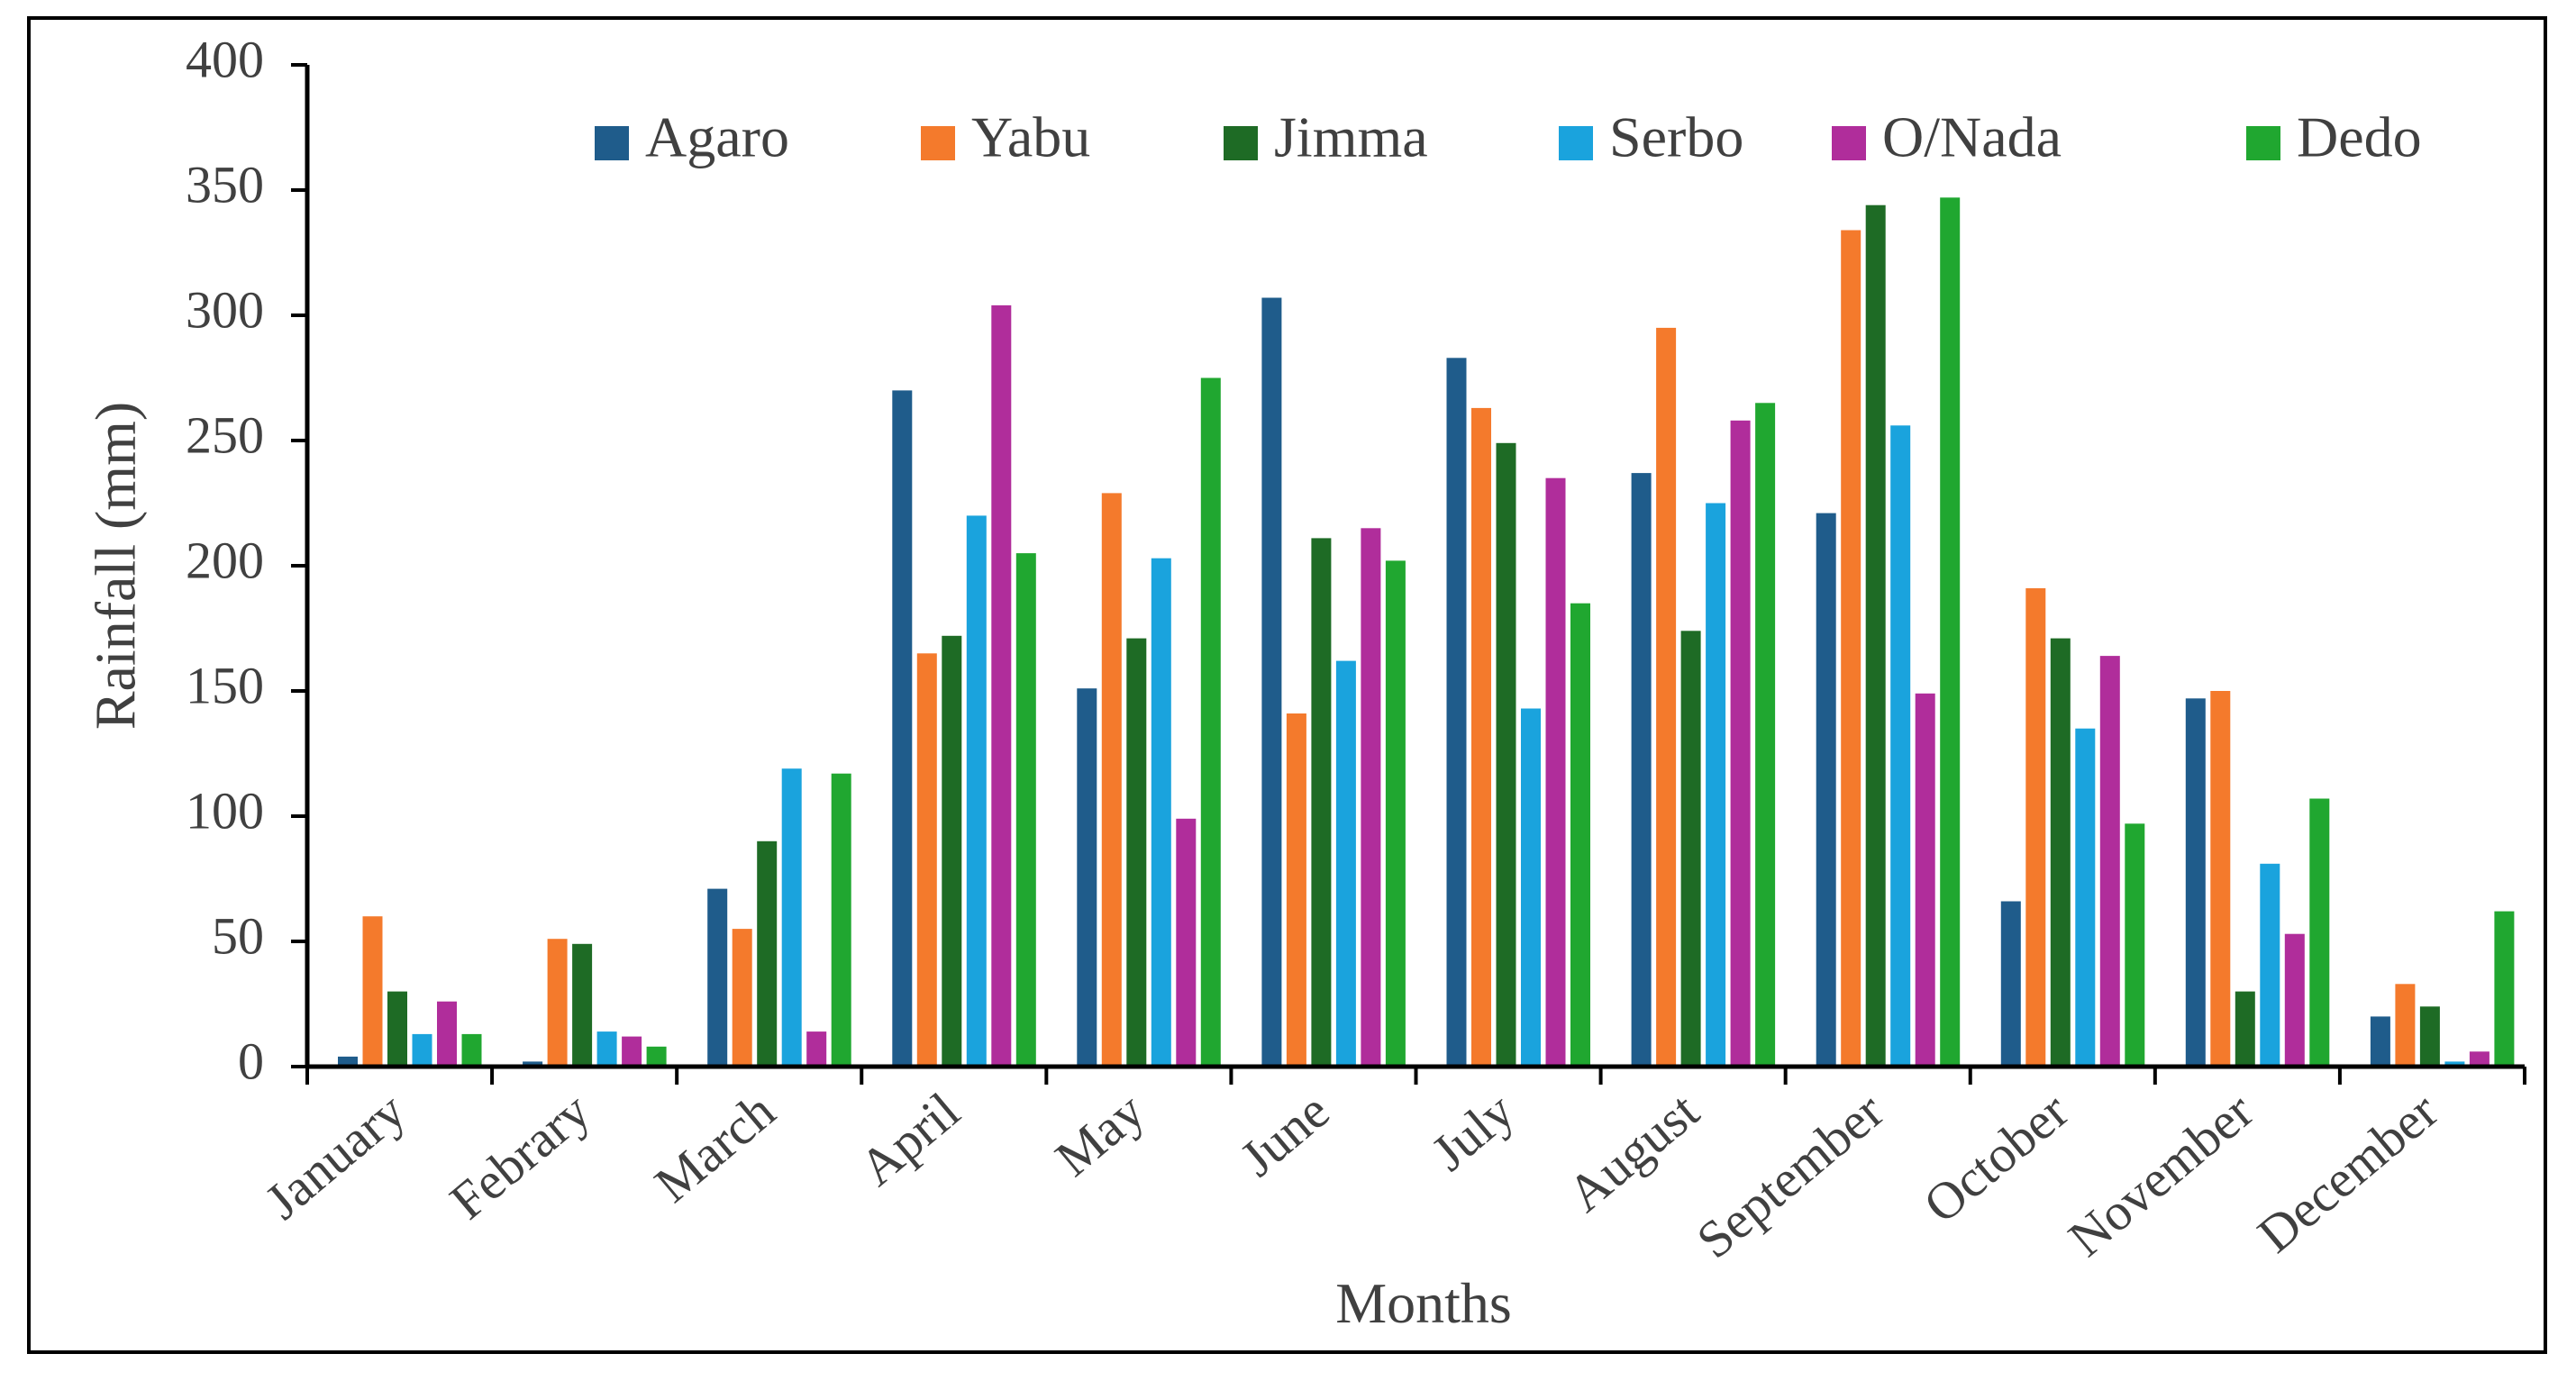  What do you see at coordinates (1555, 772) in the screenshot?
I see `bar-o-nada-july` at bounding box center [1555, 772].